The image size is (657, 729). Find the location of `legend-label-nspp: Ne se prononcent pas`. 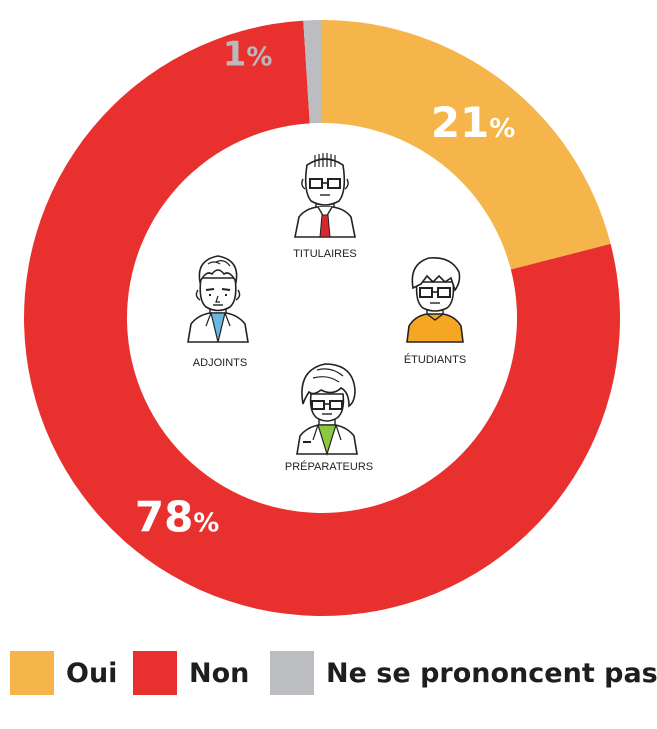

legend-label-nspp: Ne se prononcent pas is located at coordinates (491, 673).